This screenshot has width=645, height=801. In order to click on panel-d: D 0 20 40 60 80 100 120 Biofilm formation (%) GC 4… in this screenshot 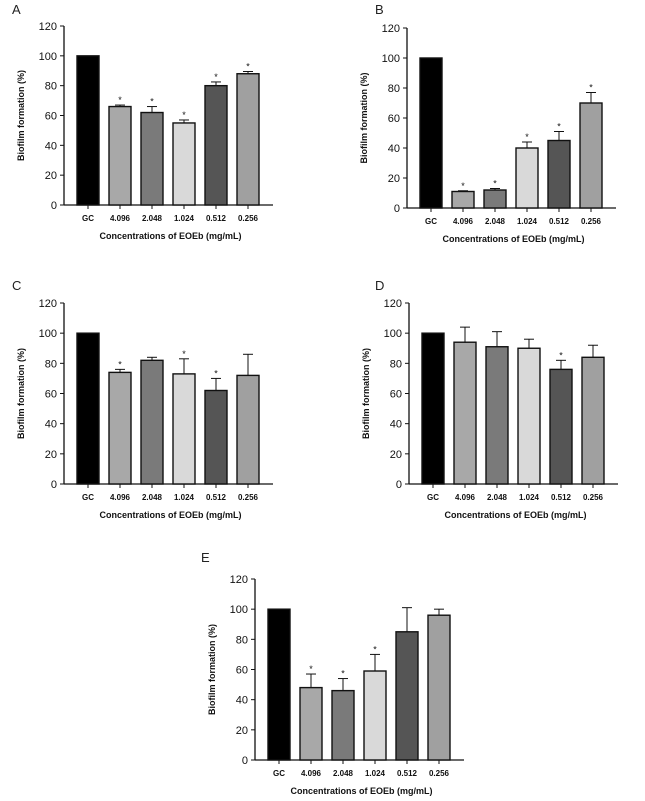, I will do `click(489, 399)`.